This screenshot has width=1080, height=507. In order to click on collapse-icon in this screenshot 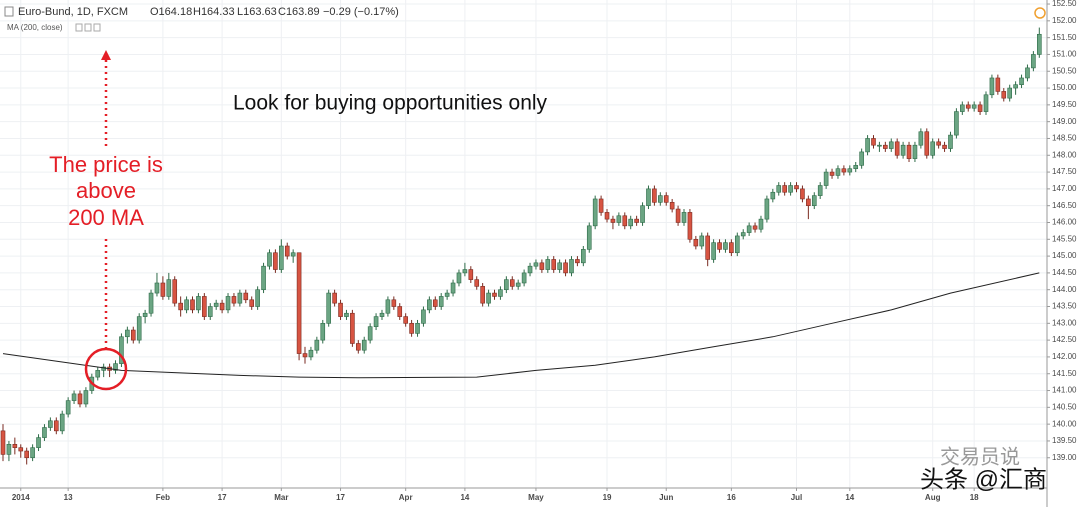, I will do `click(9, 11)`.